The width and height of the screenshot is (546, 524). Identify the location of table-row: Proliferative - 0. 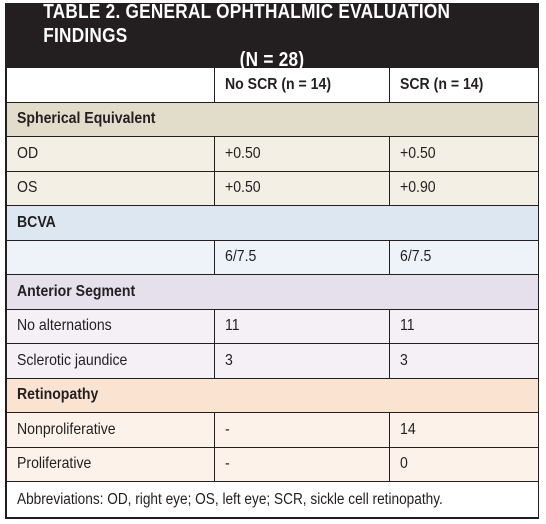
(272, 464).